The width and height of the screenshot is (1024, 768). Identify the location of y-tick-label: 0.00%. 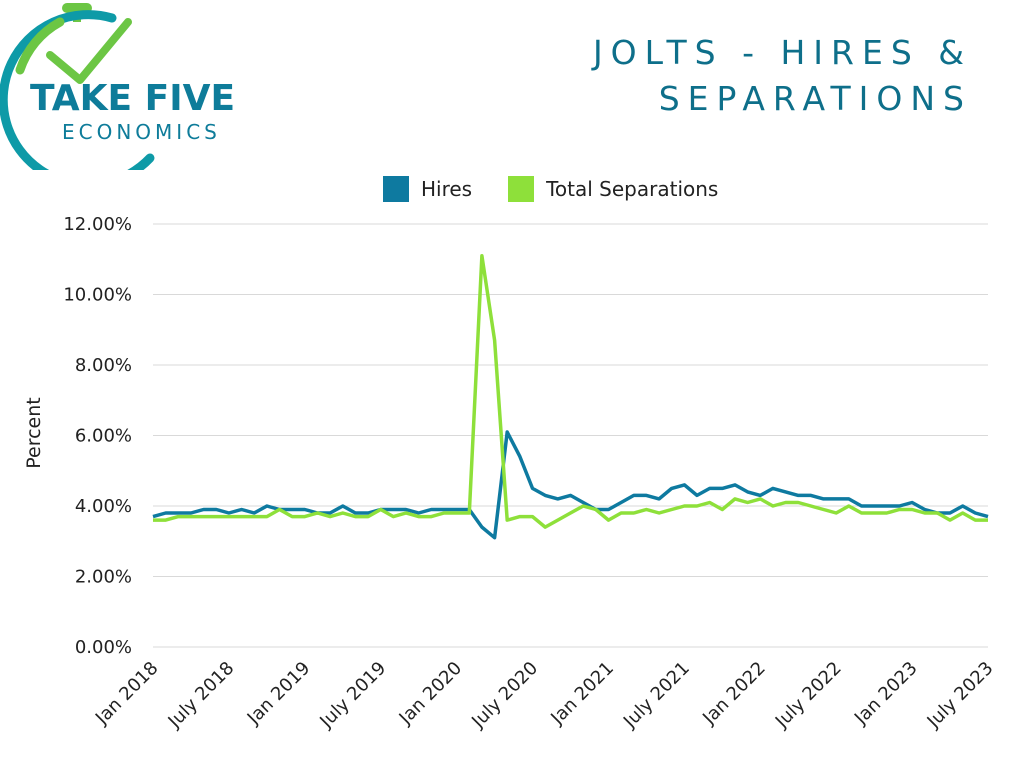
(103, 647).